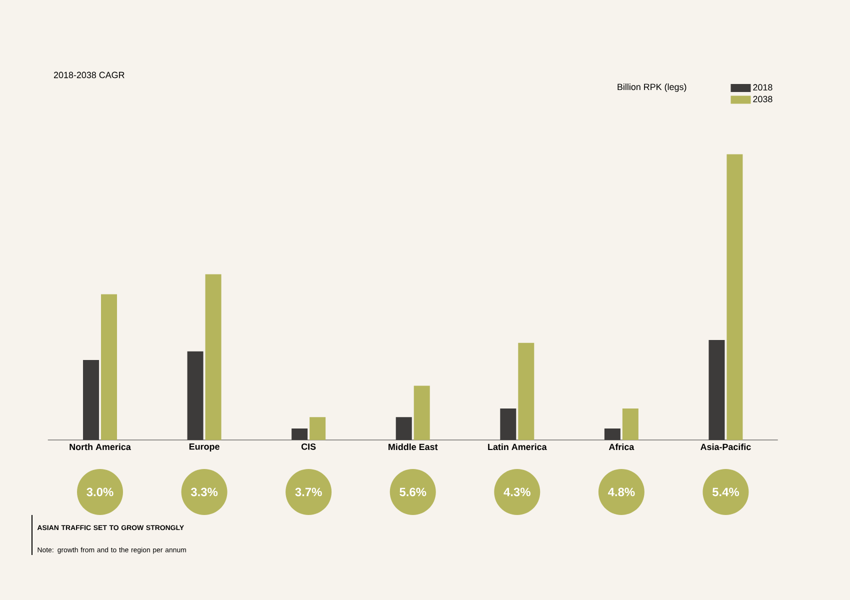 This screenshot has height=600, width=850. What do you see at coordinates (652, 88) in the screenshot?
I see `text: Billion RPK (legs)` at bounding box center [652, 88].